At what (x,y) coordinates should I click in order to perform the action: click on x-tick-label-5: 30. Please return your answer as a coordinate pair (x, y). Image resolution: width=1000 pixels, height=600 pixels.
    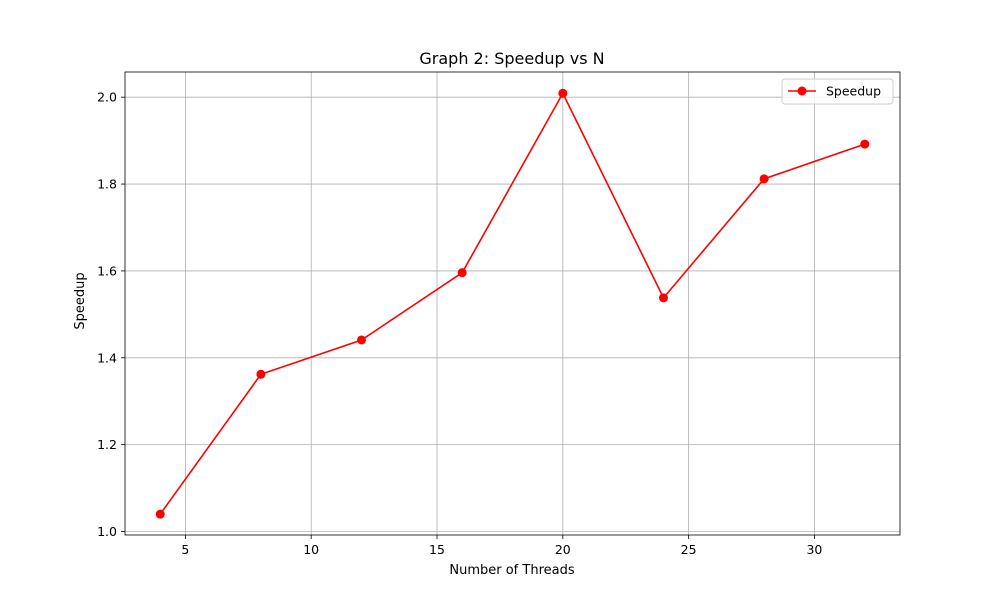
    Looking at the image, I should click on (814, 549).